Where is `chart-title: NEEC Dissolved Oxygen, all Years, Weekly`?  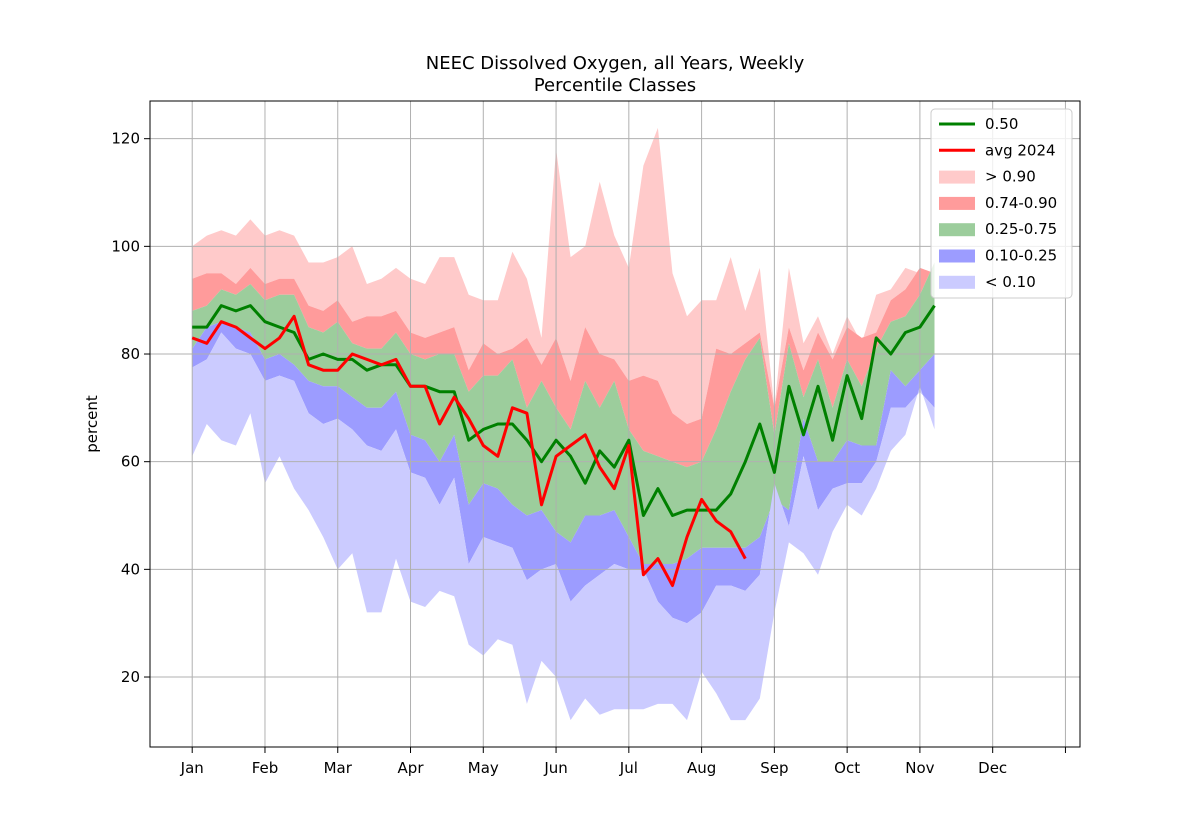 chart-title: NEEC Dissolved Oxygen, all Years, Weekly is located at coordinates (615, 63).